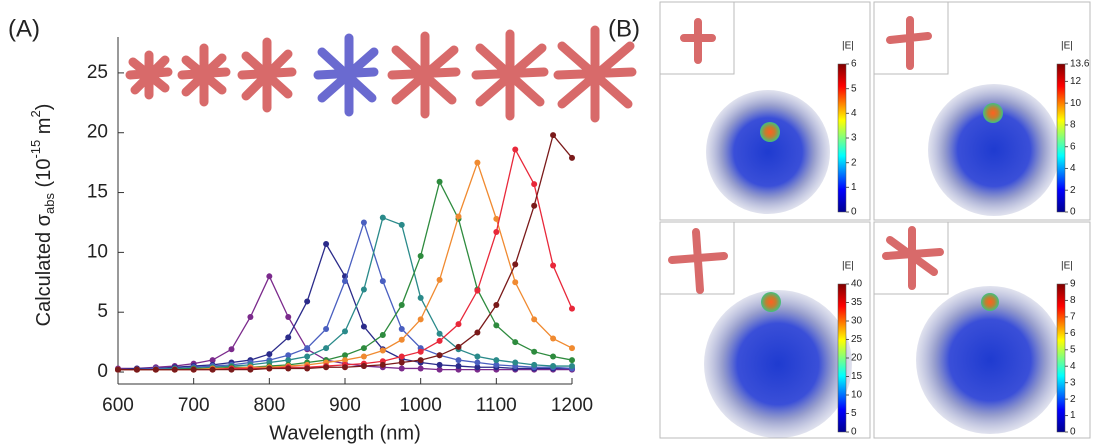  What do you see at coordinates (194, 405) in the screenshot?
I see `x-tick-label: 700` at bounding box center [194, 405].